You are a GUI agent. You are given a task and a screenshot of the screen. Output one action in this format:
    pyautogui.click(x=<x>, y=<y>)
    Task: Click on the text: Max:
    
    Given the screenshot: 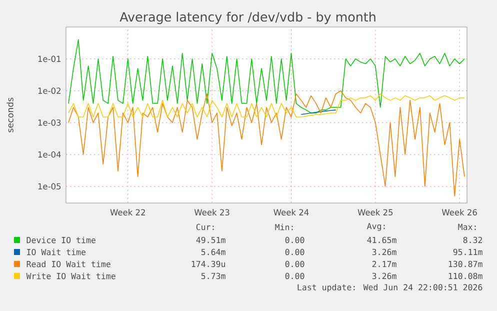 What is the action you would take?
    pyautogui.click(x=467, y=227)
    